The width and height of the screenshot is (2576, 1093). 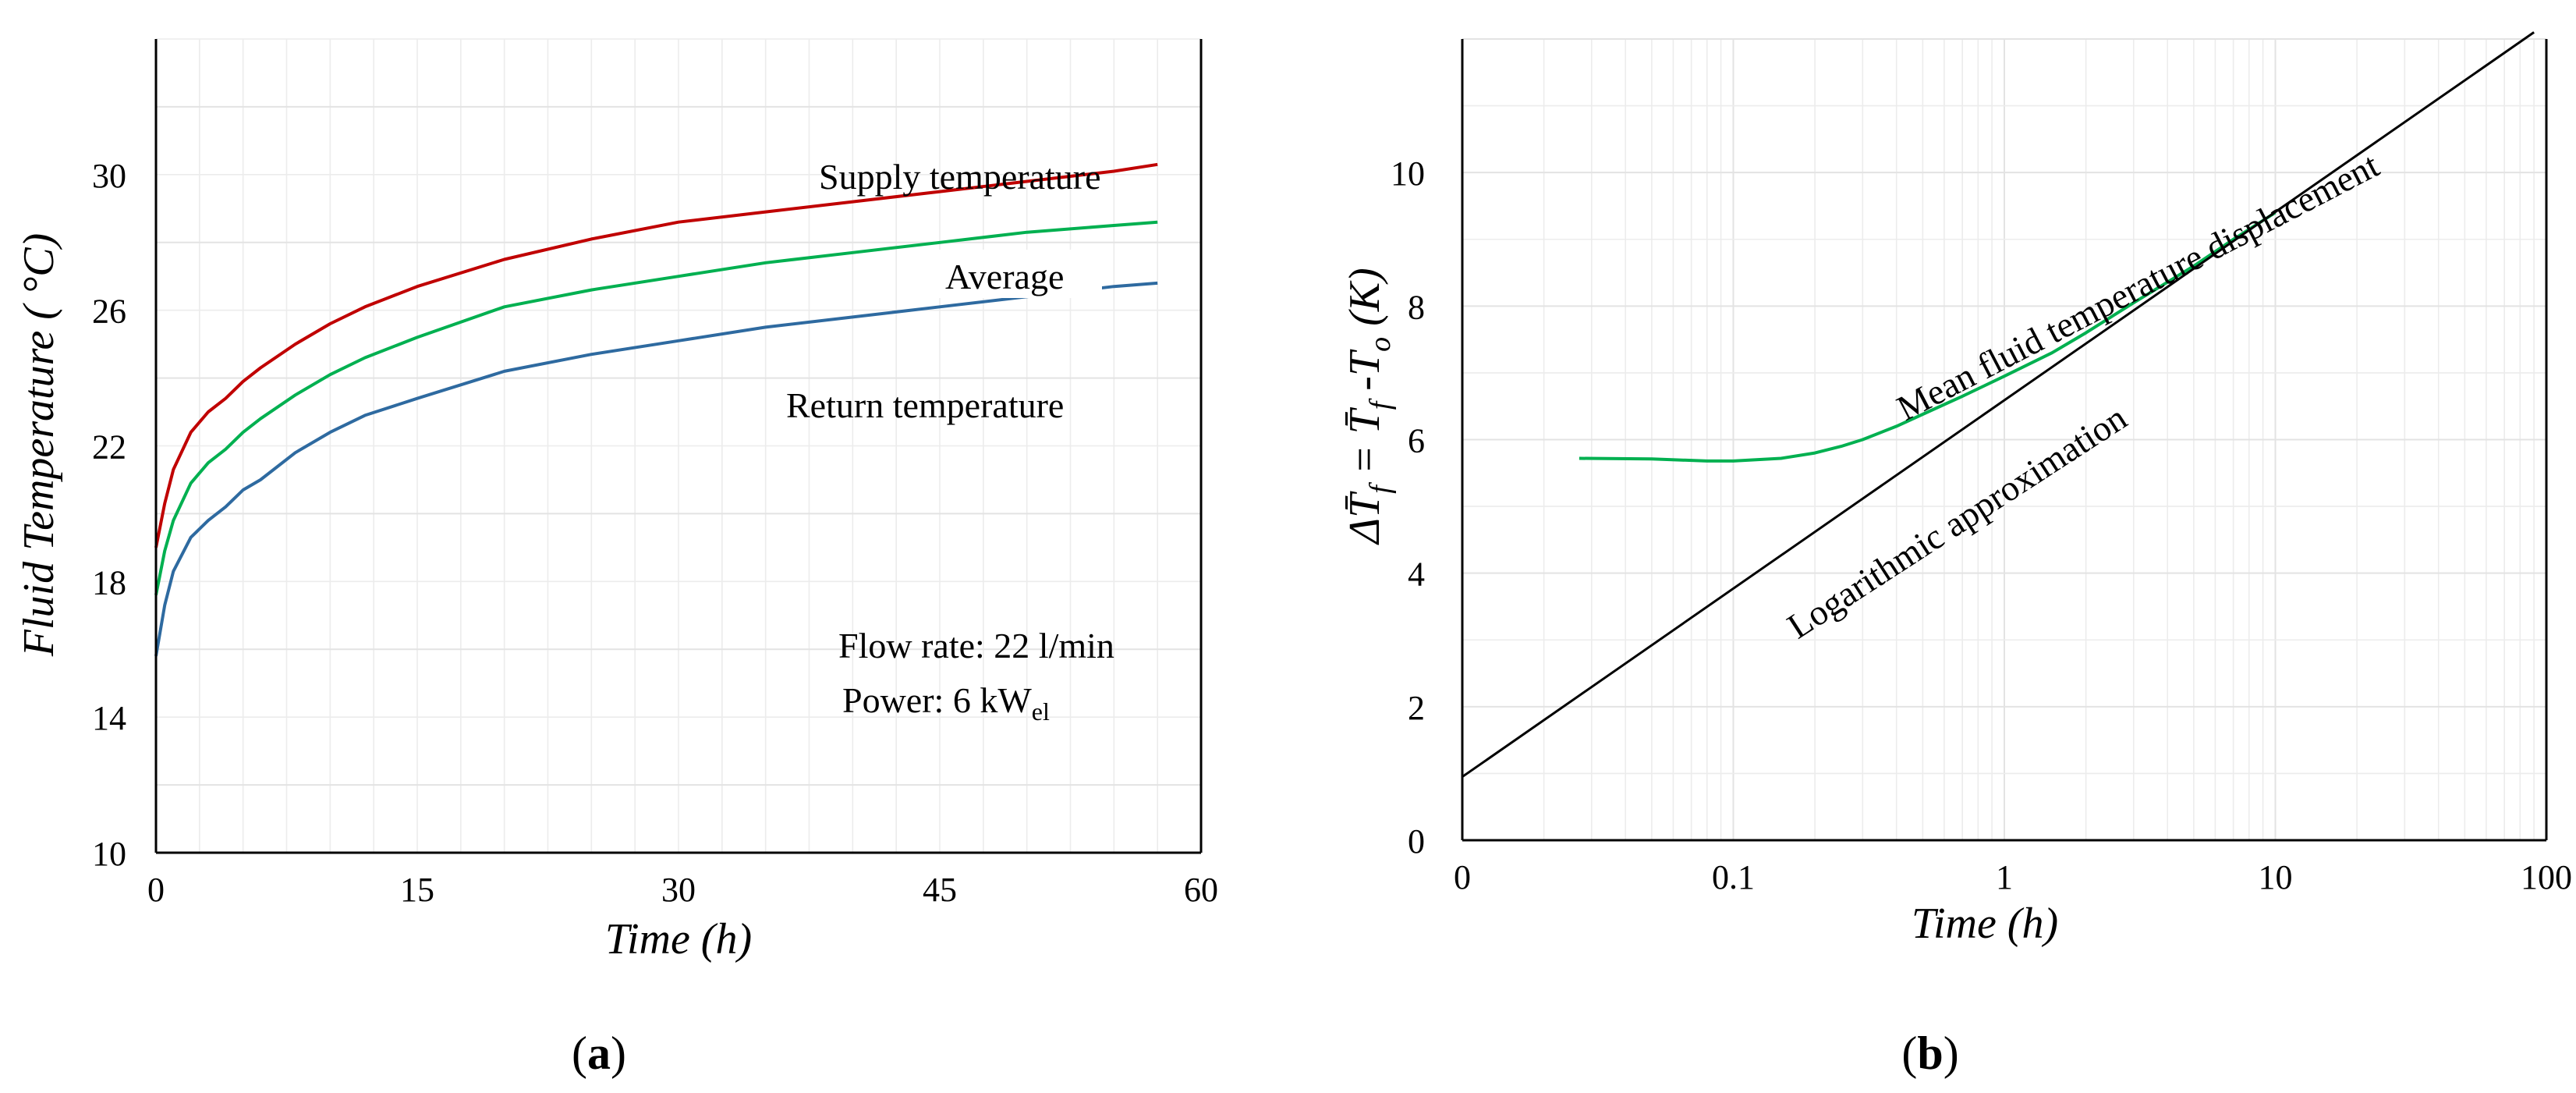 I want to click on a-x-tick-label: 0, so click(x=156, y=890).